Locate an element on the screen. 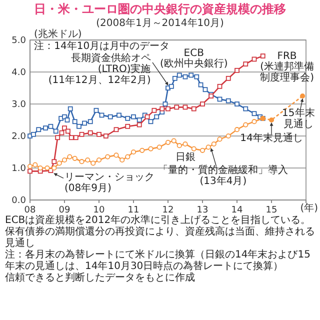 The height and width of the screenshot is (320, 320). y-tick-label: 5.0 is located at coordinates (19, 41).